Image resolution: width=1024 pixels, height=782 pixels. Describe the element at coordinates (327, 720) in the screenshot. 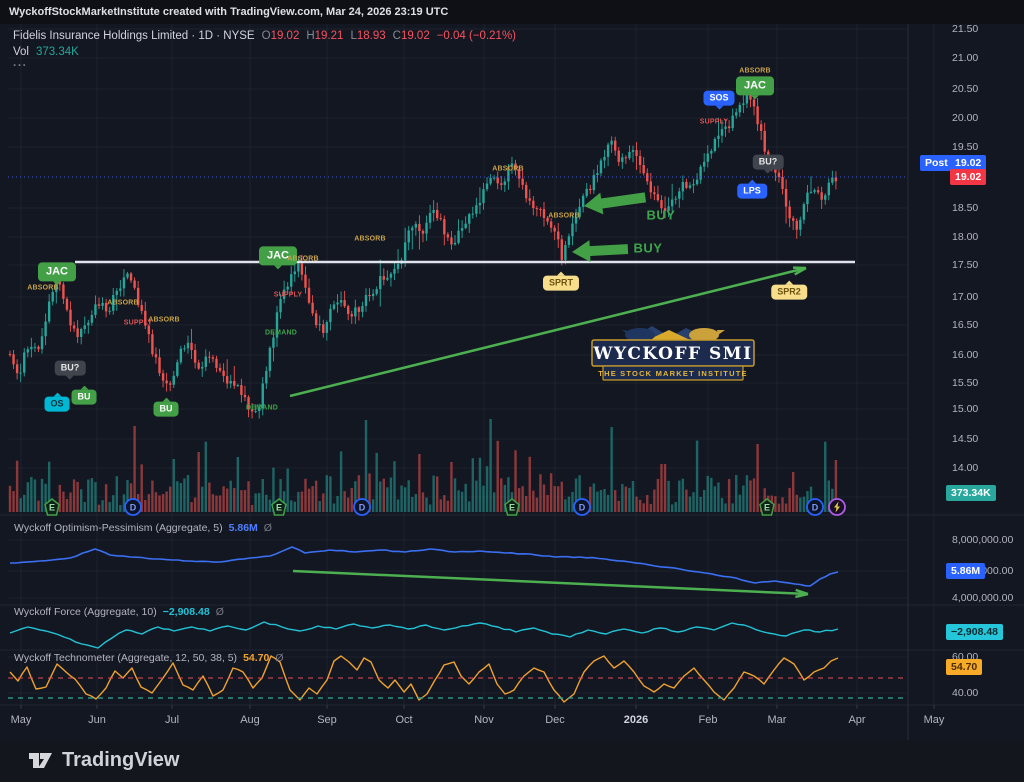

I see `time-tick-sep: Sep` at that location.